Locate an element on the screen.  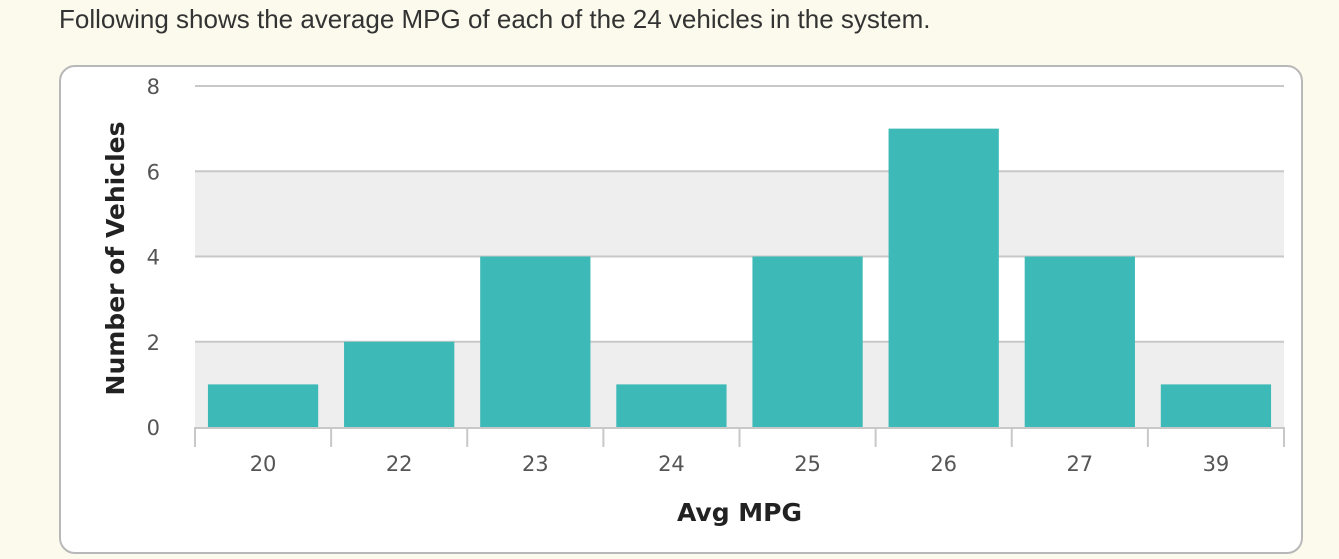
x-tick-label: 25 is located at coordinates (807, 464).